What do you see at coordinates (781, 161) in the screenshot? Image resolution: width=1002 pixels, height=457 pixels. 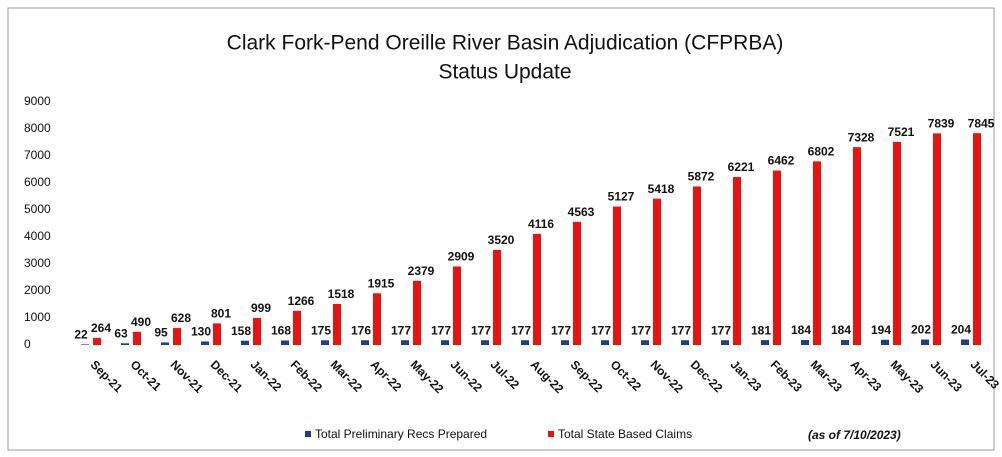 I see `value-label: 6462` at bounding box center [781, 161].